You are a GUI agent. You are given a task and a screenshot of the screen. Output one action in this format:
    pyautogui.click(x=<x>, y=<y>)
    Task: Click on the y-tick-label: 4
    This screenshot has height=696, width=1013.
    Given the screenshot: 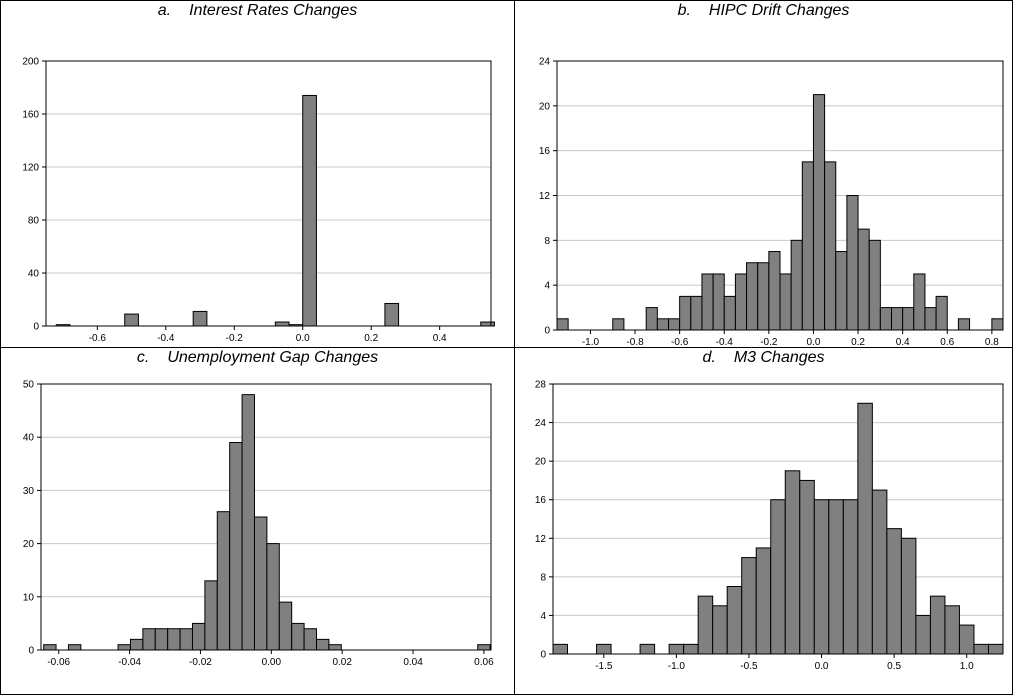 What is the action you would take?
    pyautogui.click(x=543, y=616)
    